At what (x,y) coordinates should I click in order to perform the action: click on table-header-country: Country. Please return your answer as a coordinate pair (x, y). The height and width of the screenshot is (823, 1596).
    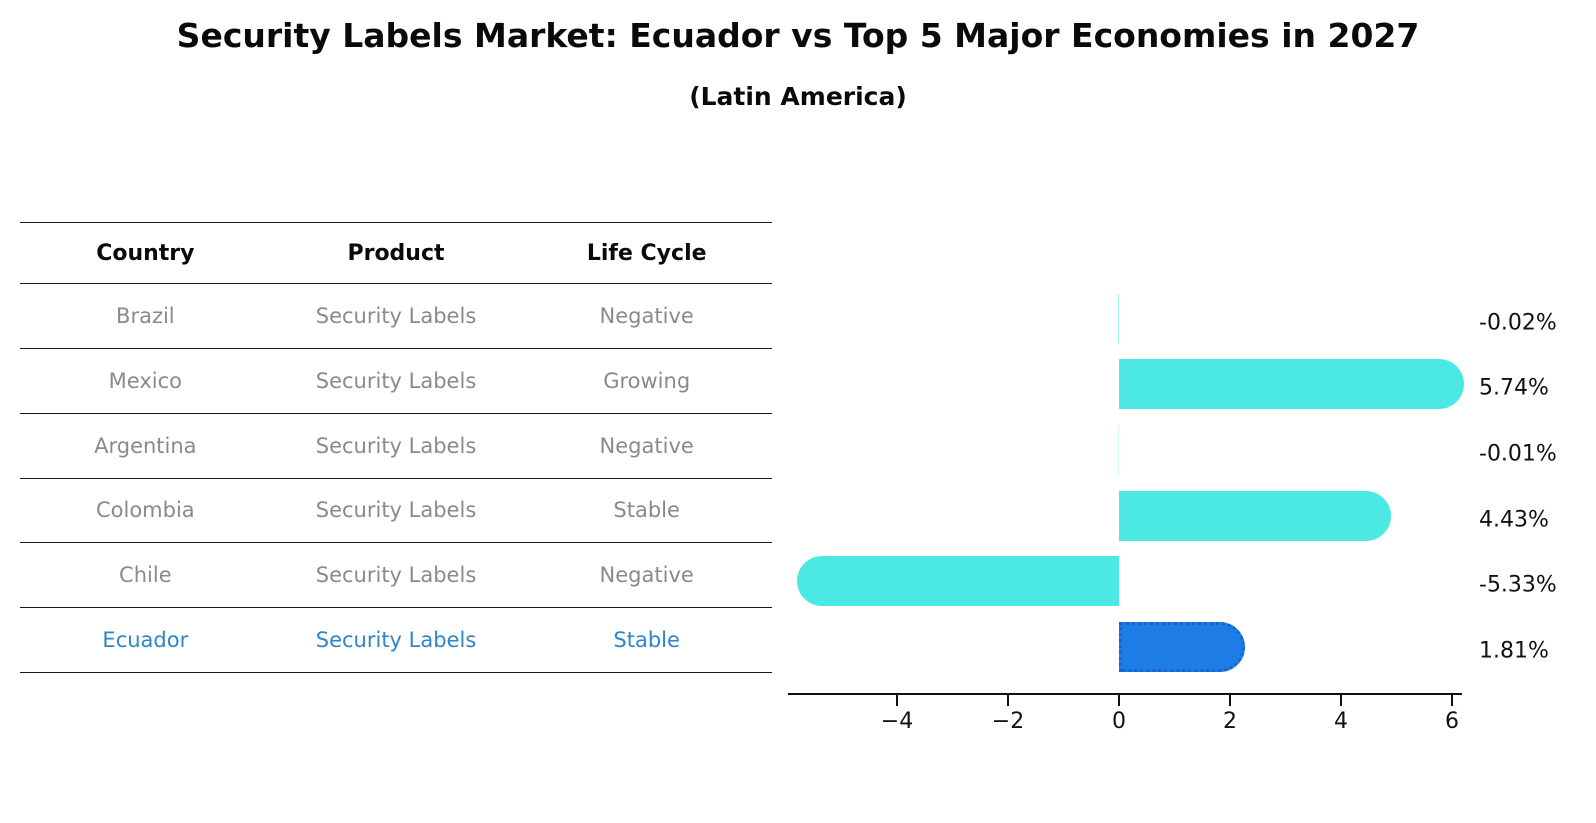
    Looking at the image, I should click on (145, 253).